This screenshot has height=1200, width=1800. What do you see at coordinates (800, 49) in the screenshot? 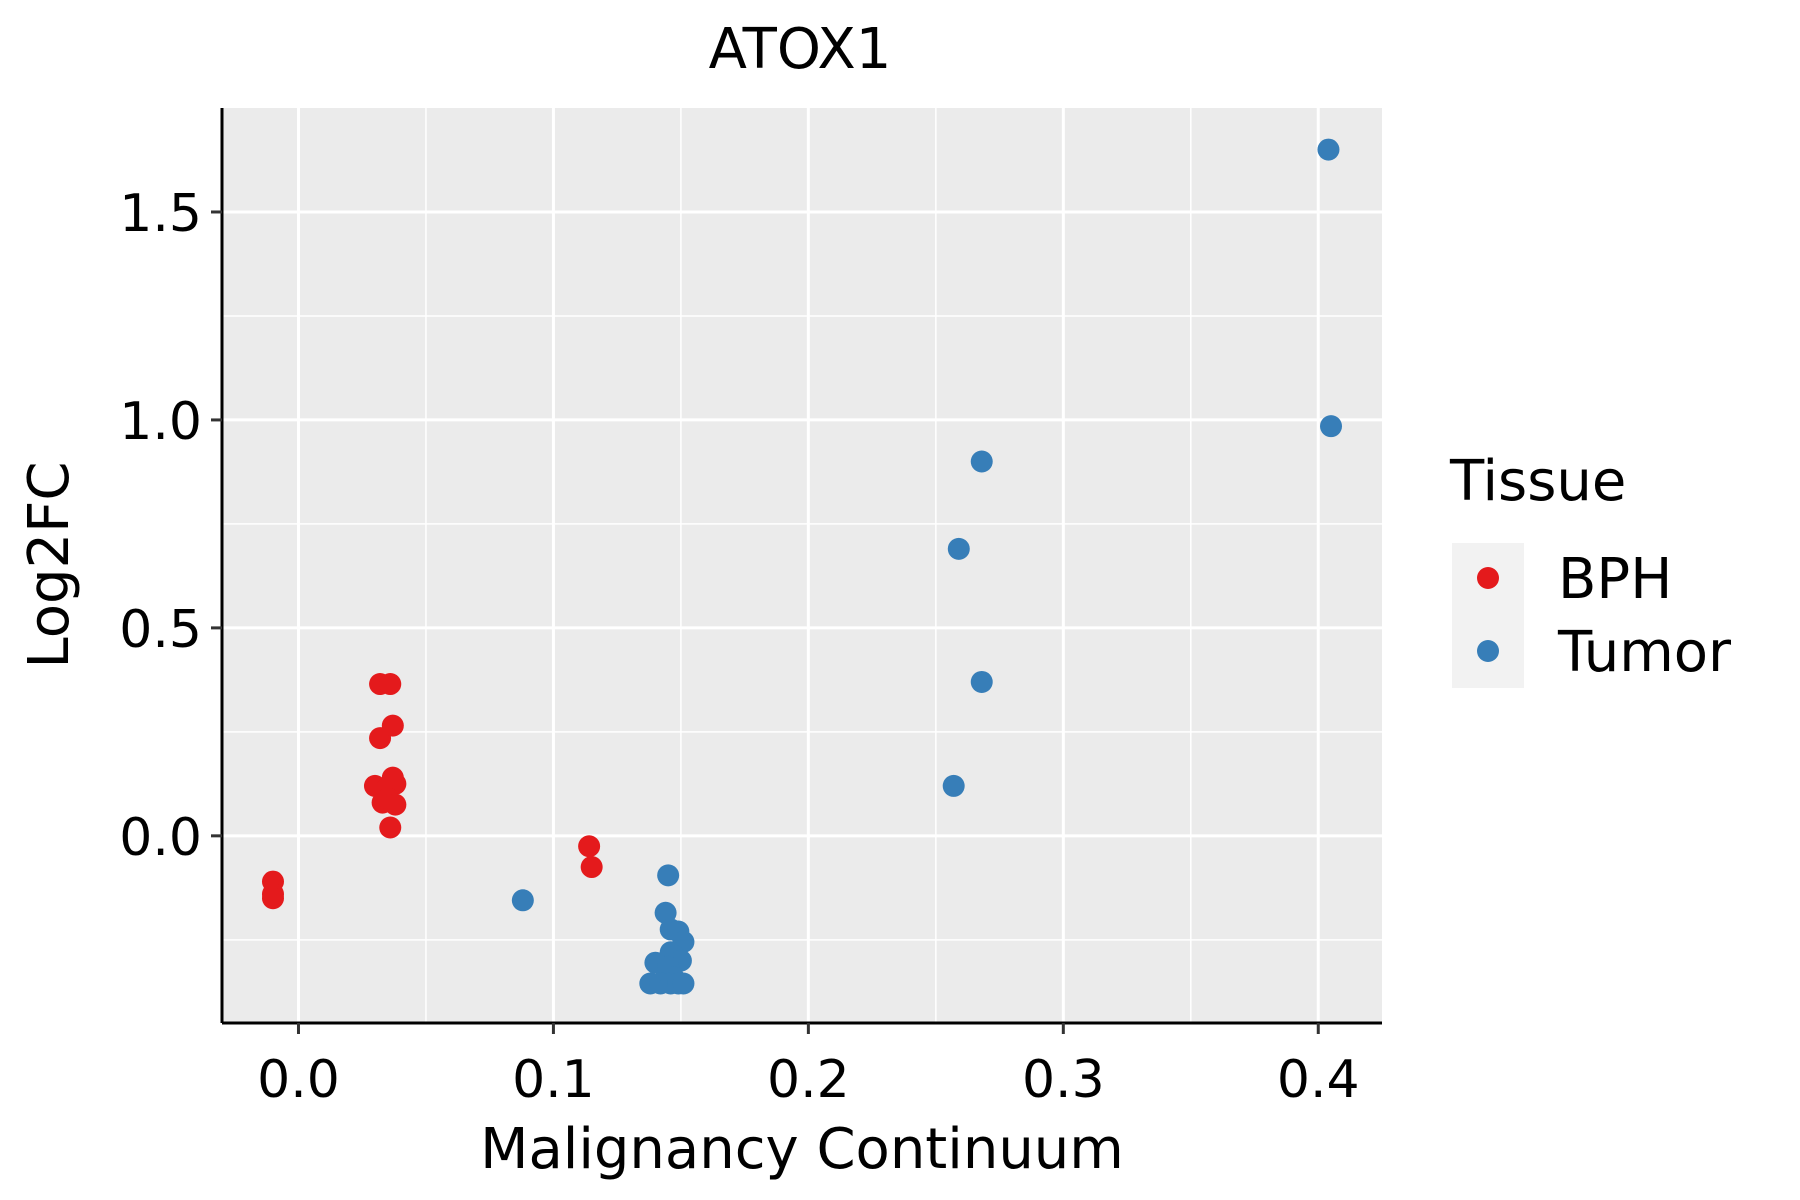
I see `chart-title: ATOX1` at bounding box center [800, 49].